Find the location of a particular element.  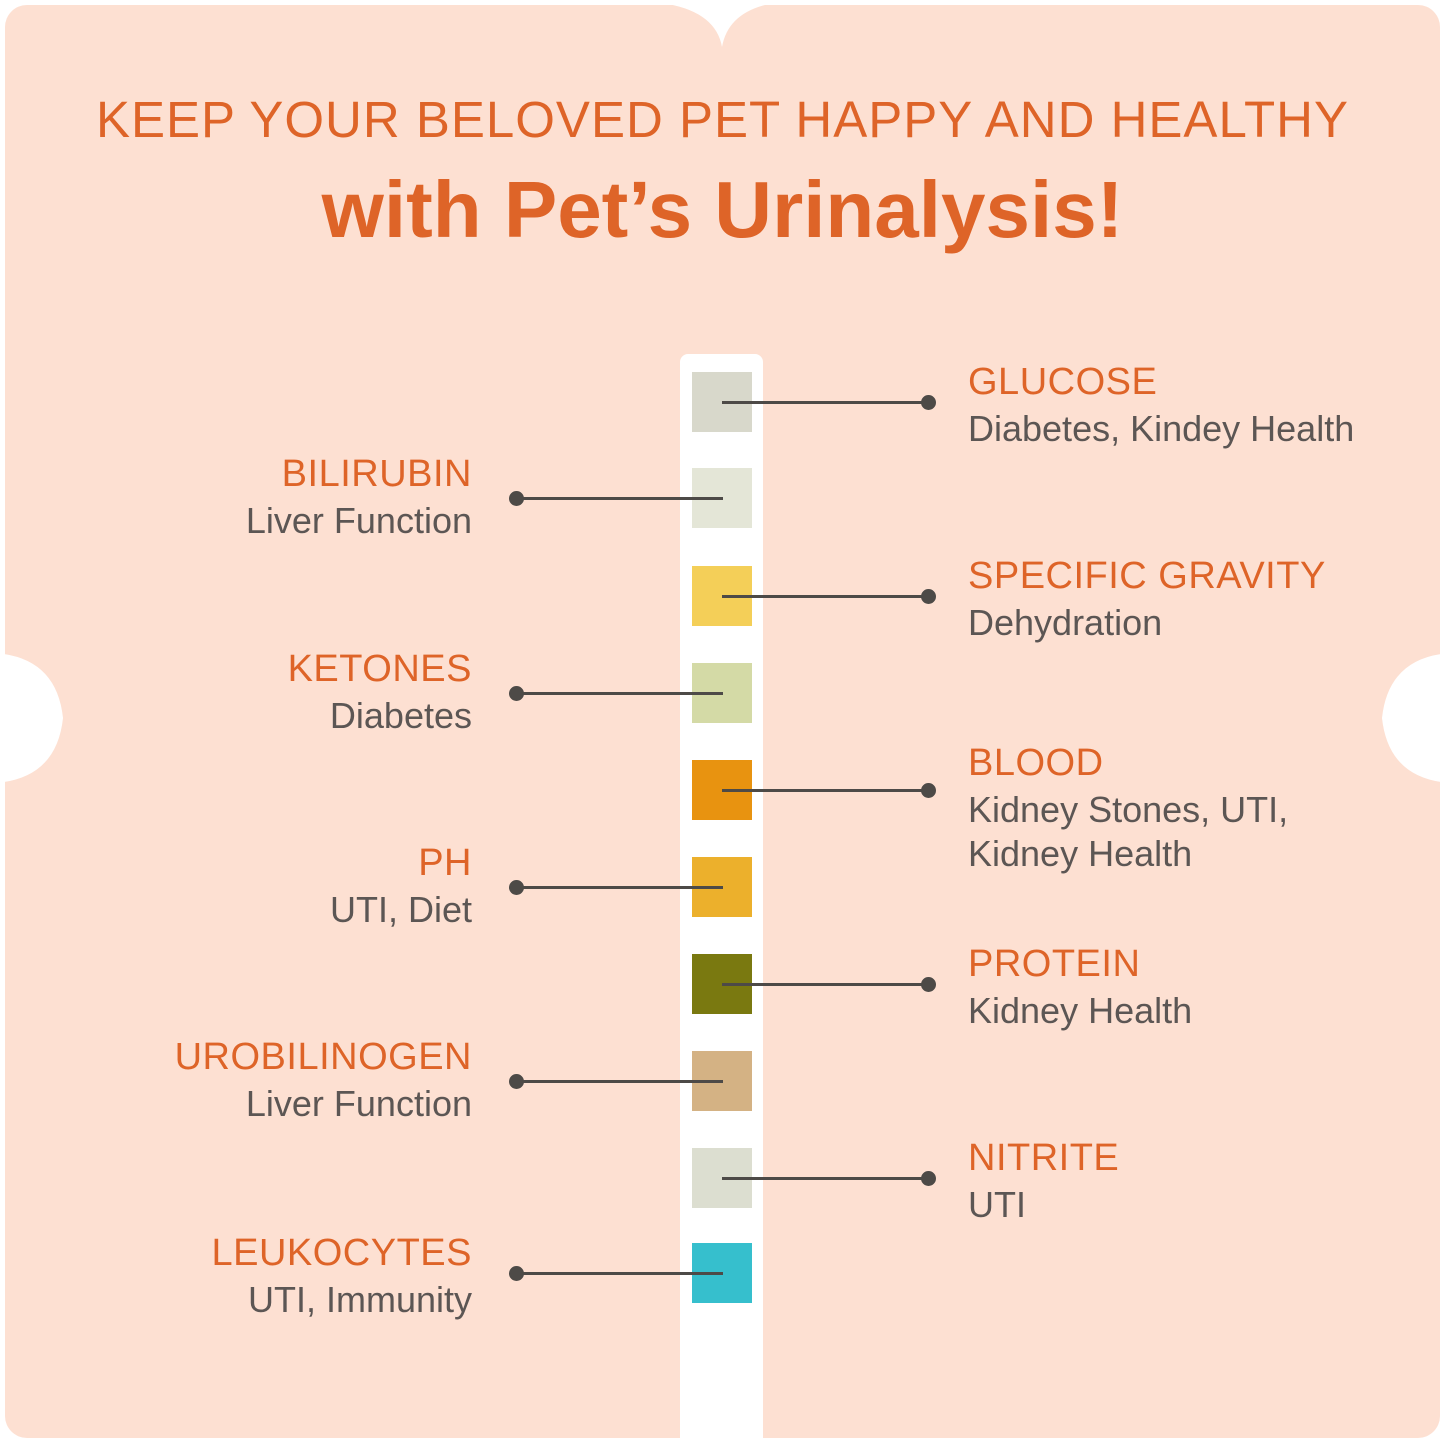

connector-line-nitrite is located at coordinates (829, 1178).